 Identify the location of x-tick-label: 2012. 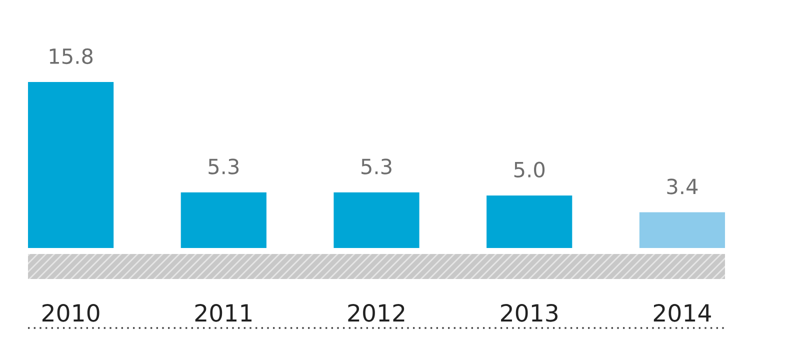
(376, 313).